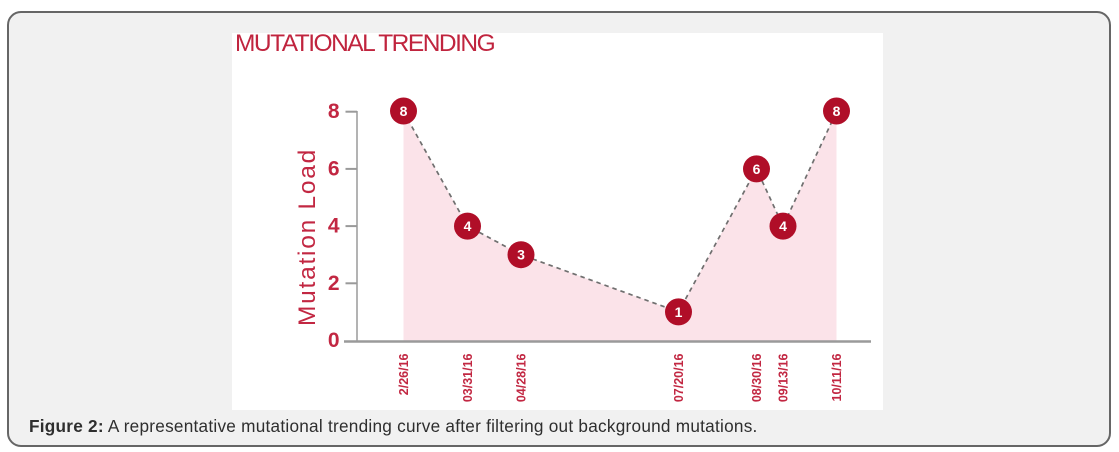 Image resolution: width=1119 pixels, height=452 pixels. Describe the element at coordinates (757, 377) in the screenshot. I see `svg-text: 08/30/16` at that location.